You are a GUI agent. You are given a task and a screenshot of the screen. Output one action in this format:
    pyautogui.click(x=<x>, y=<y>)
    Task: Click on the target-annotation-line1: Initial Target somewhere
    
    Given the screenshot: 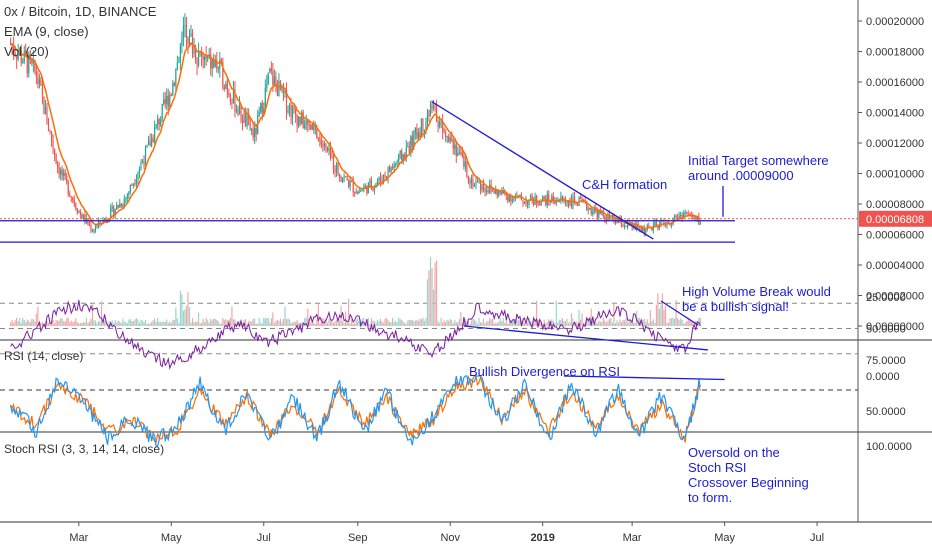 What is the action you would take?
    pyautogui.click(x=758, y=160)
    